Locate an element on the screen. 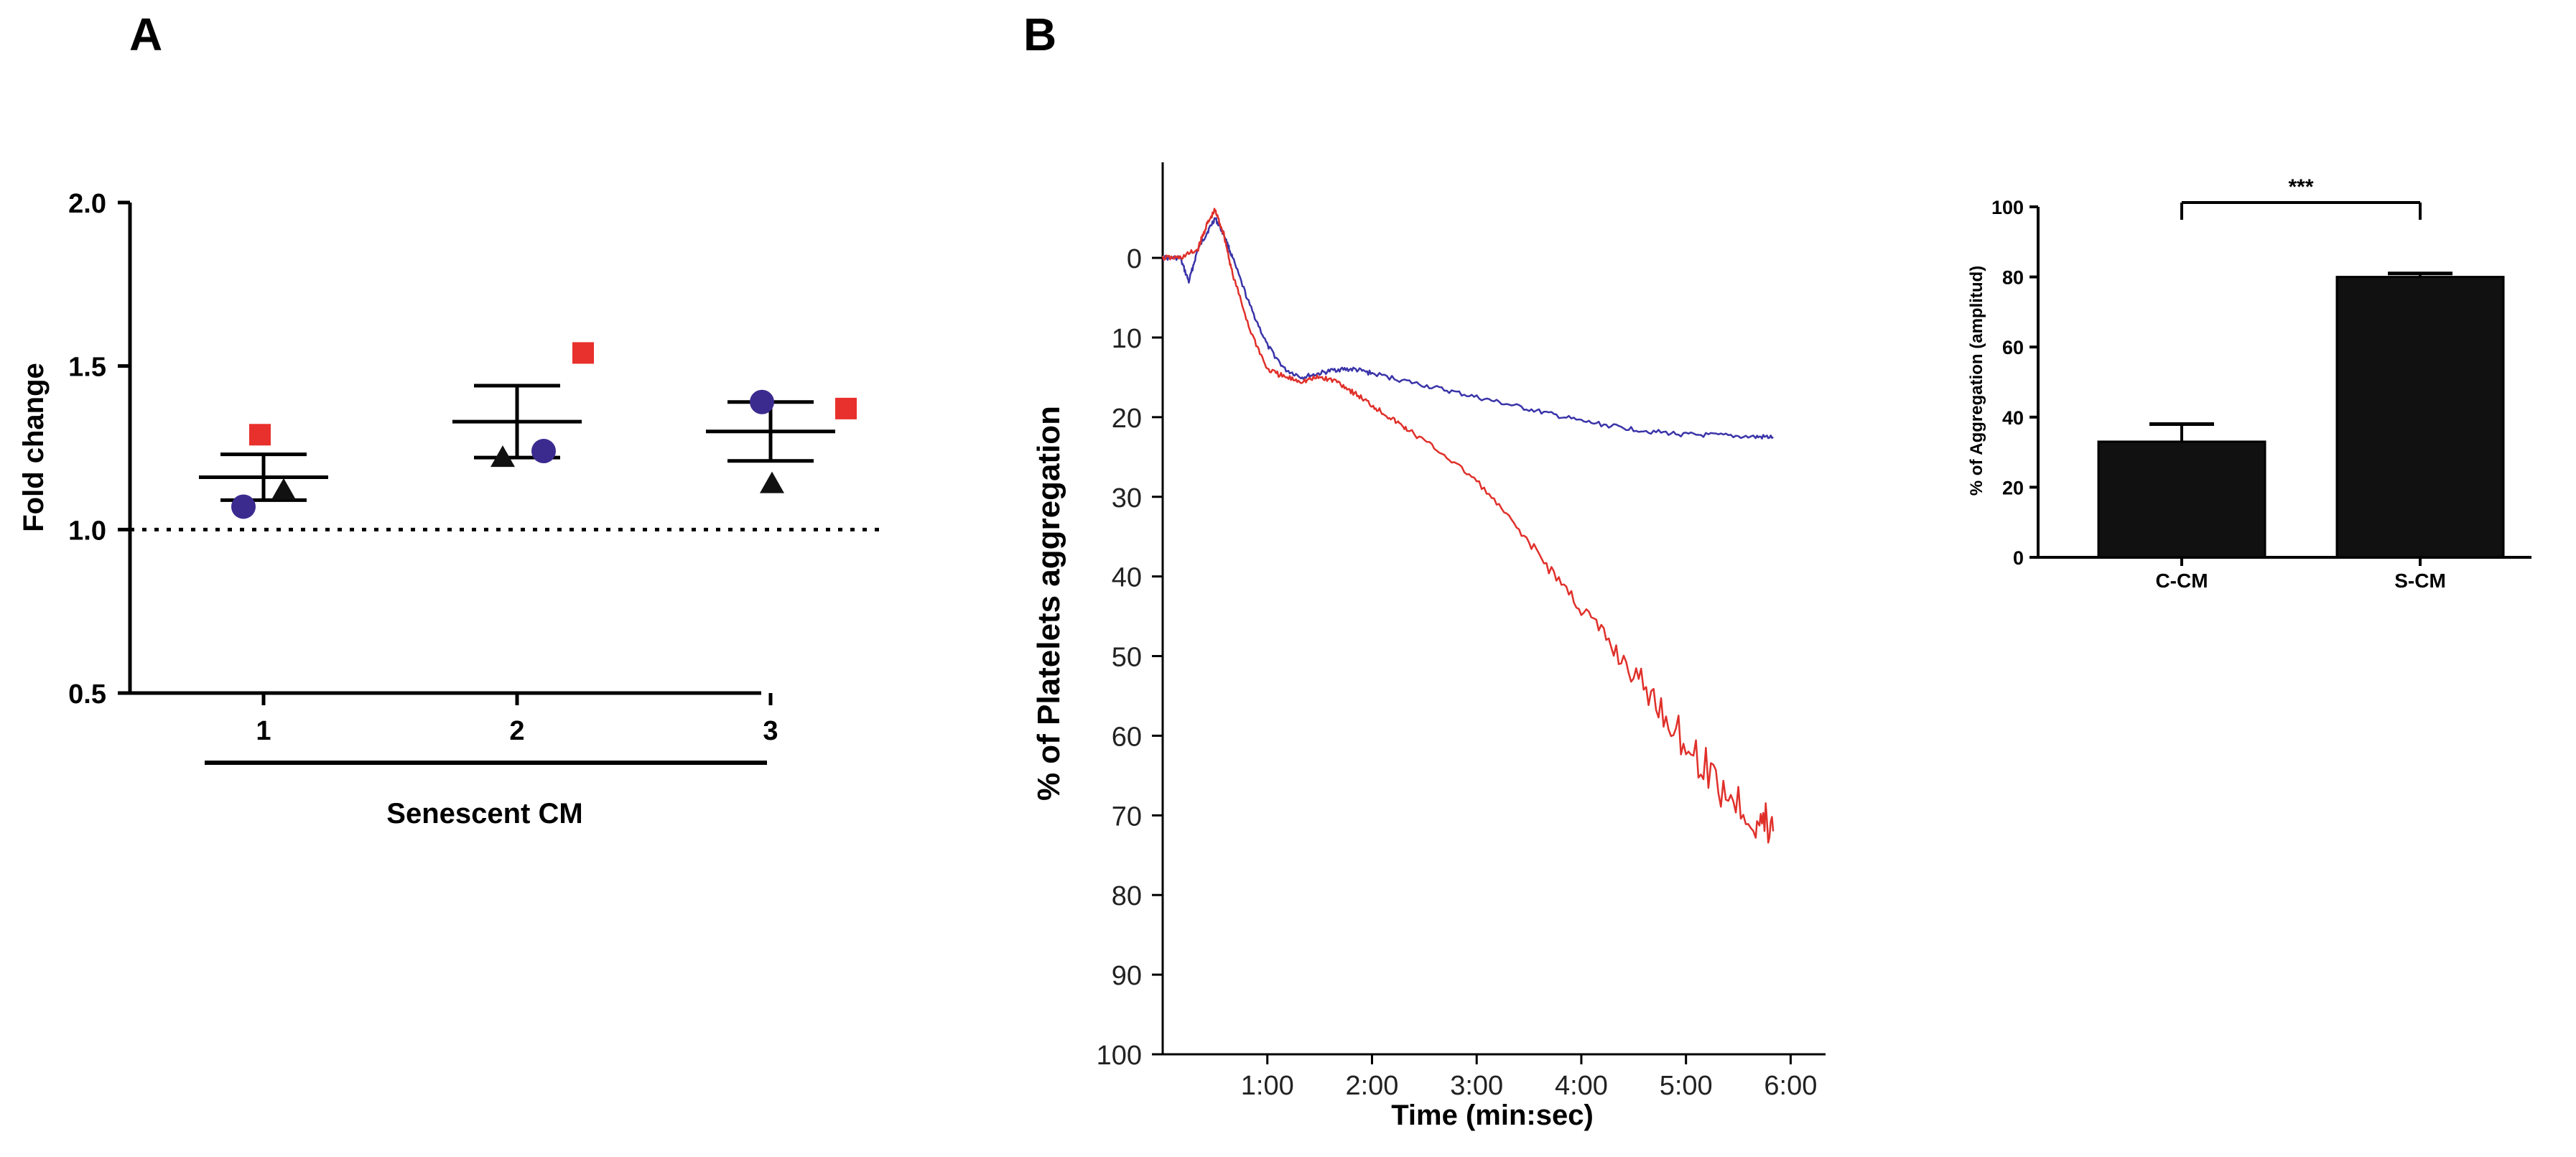 The image size is (2576, 1157). chart-b-ytick-label: 50 is located at coordinates (1127, 658).